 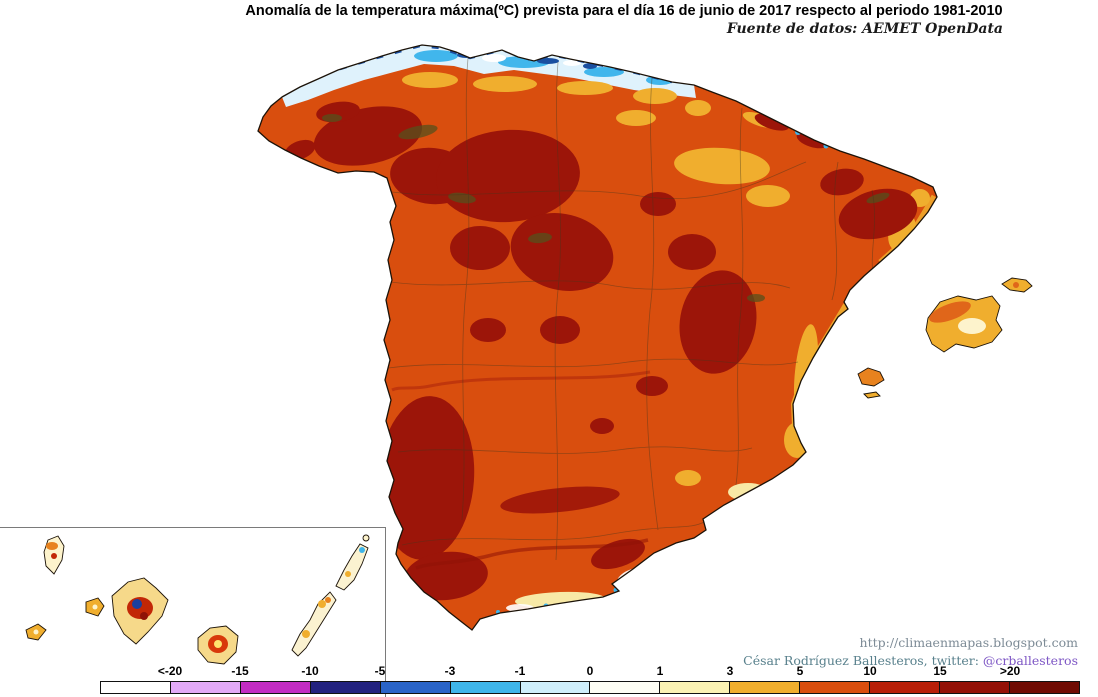 I want to click on colorbar-tick-label: <-20, so click(x=170, y=671).